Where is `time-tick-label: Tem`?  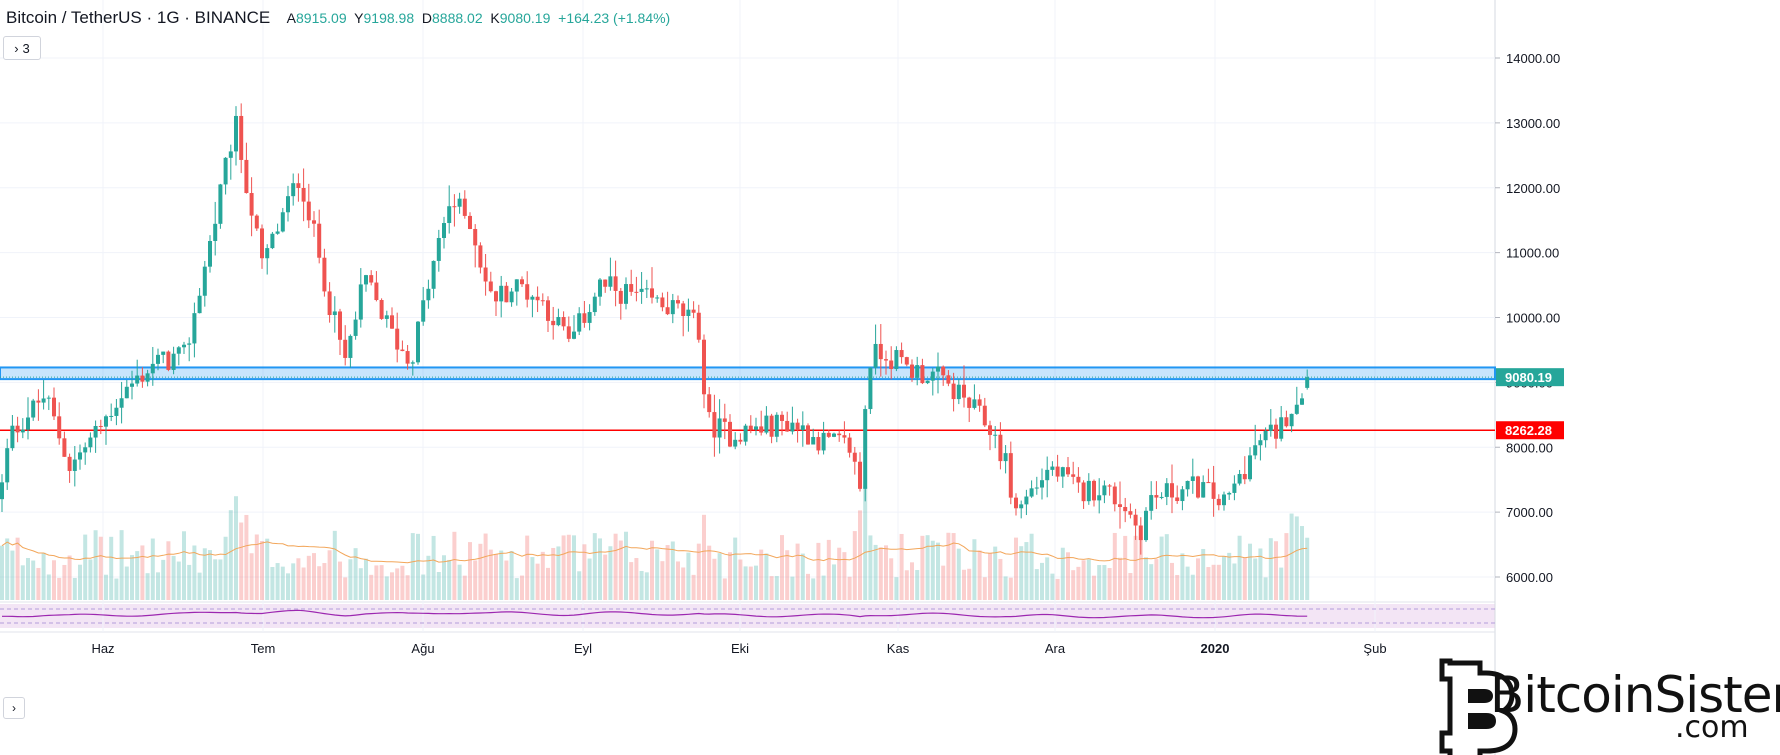
time-tick-label: Tem is located at coordinates (263, 648).